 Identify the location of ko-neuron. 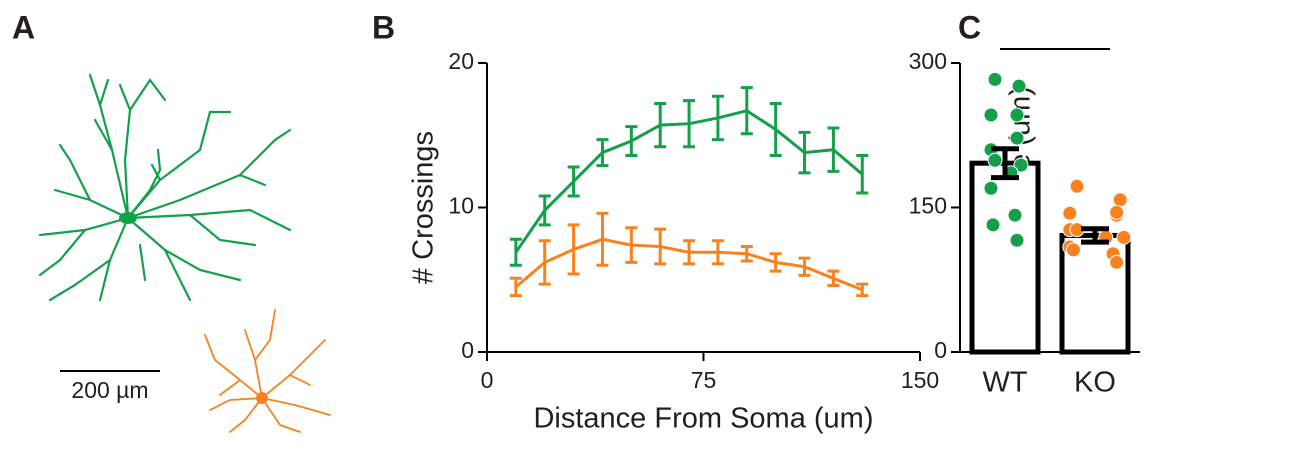
(267, 371).